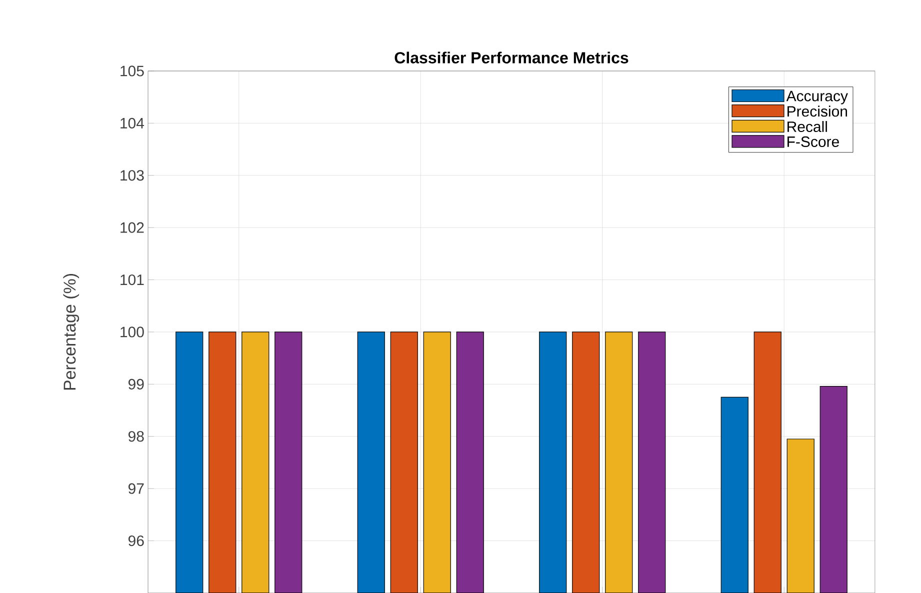 This screenshot has height=593, width=921. What do you see at coordinates (132, 123) in the screenshot?
I see `y-tick-label: 104` at bounding box center [132, 123].